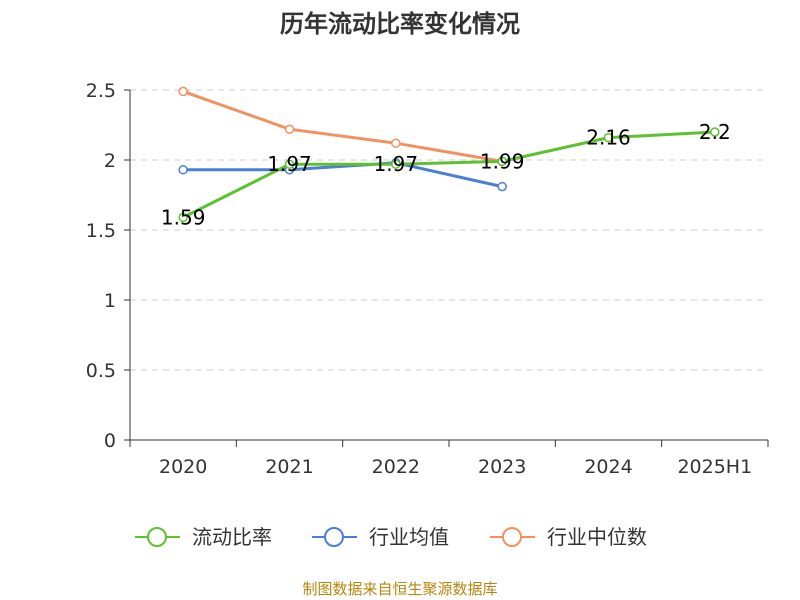 Image resolution: width=800 pixels, height=600 pixels. Describe the element at coordinates (101, 231) in the screenshot. I see `y-tick-label: 1.5` at that location.